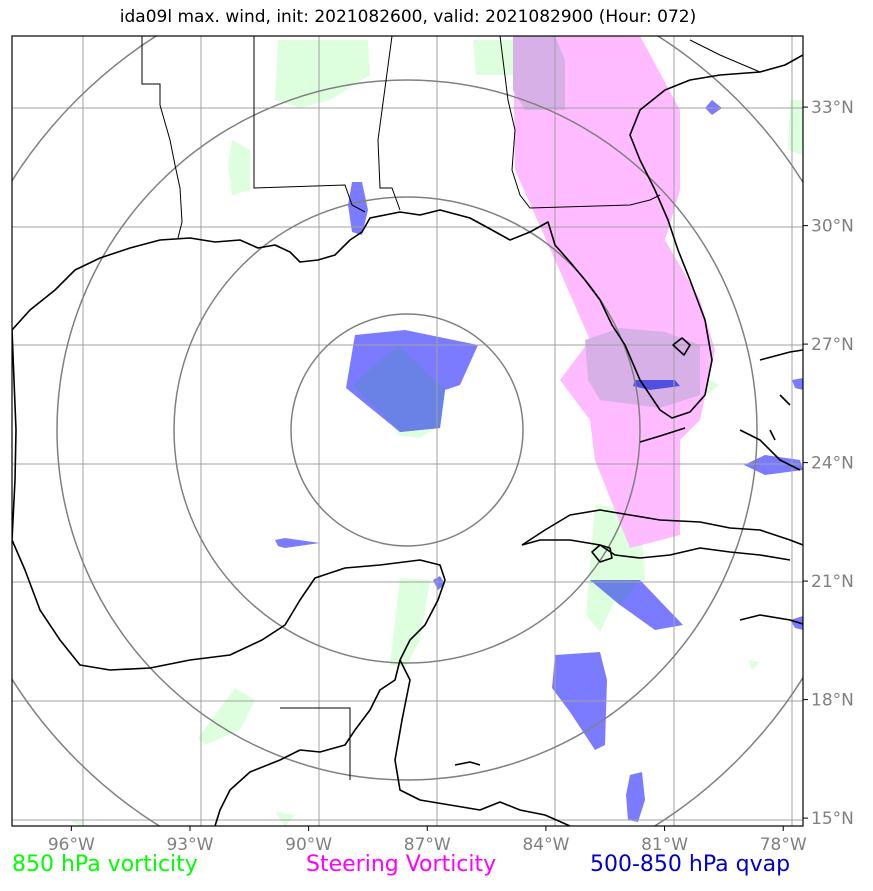  What do you see at coordinates (545, 845) in the screenshot?
I see `lon-tick-label: 84°W` at bounding box center [545, 845].